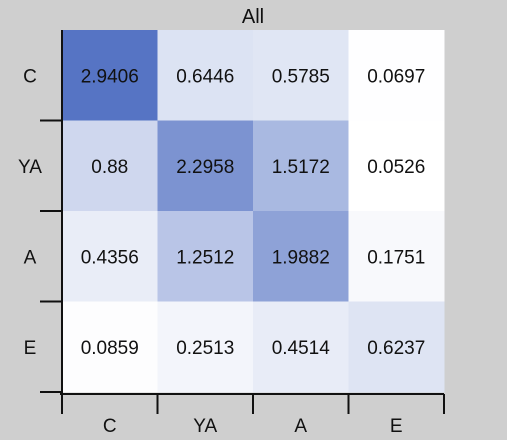  I want to click on heatmap-cell-ya-a, so click(301, 166).